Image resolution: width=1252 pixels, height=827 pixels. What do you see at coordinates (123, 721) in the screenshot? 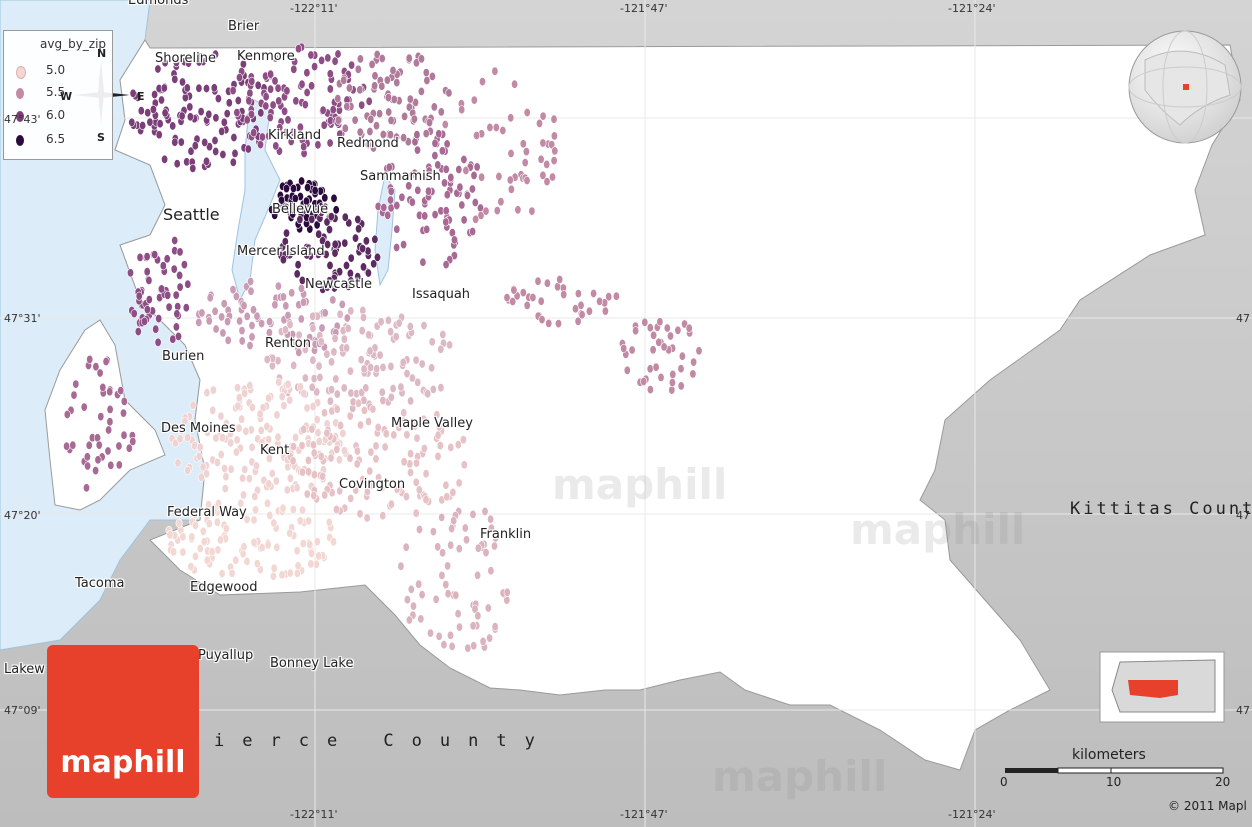
I see `maphill-logo: maphill` at bounding box center [123, 721].